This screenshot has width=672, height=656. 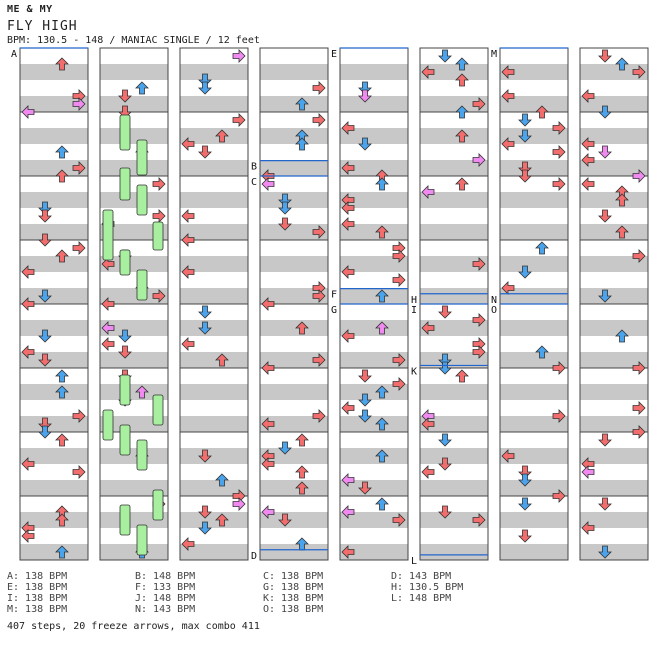 I want to click on section-label: H, so click(x=414, y=300).